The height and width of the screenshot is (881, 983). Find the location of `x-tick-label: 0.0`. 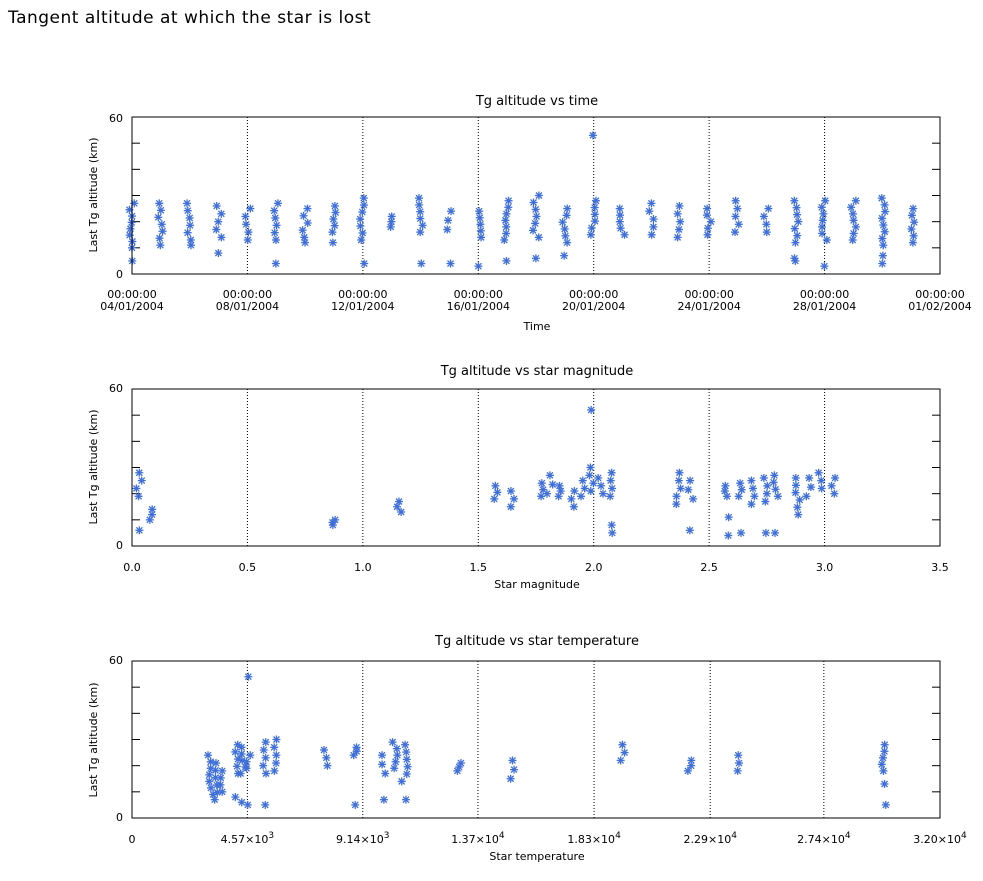

x-tick-label: 0.0 is located at coordinates (132, 567).